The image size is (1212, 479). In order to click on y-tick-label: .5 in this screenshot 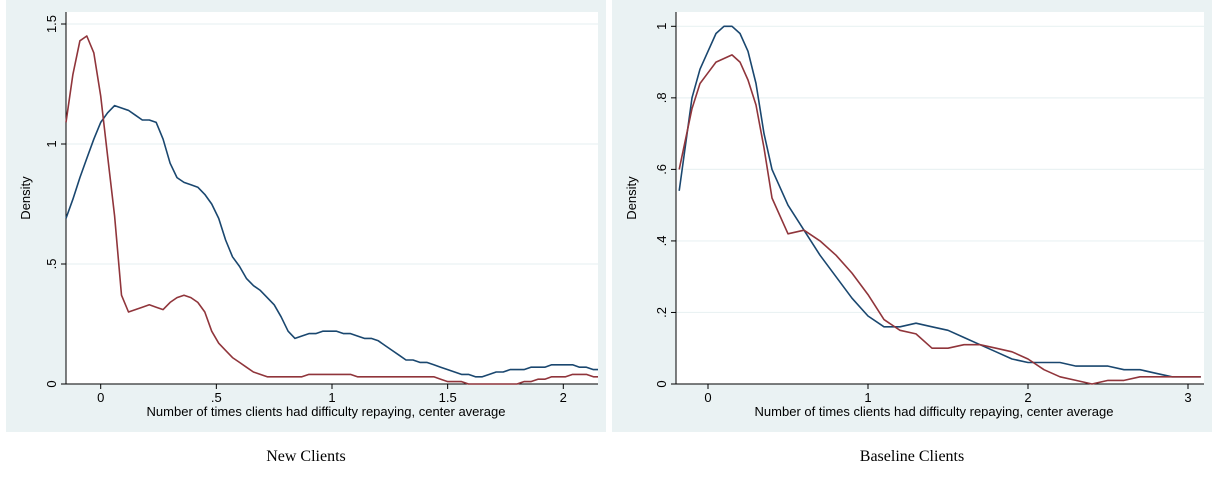, I will do `click(51, 264)`.